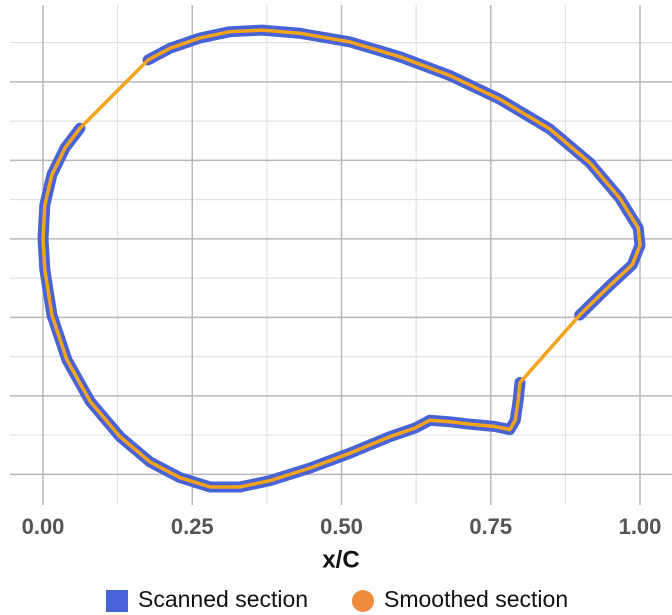 The width and height of the screenshot is (672, 615). I want to click on x-tick-label: 1.00, so click(640, 526).